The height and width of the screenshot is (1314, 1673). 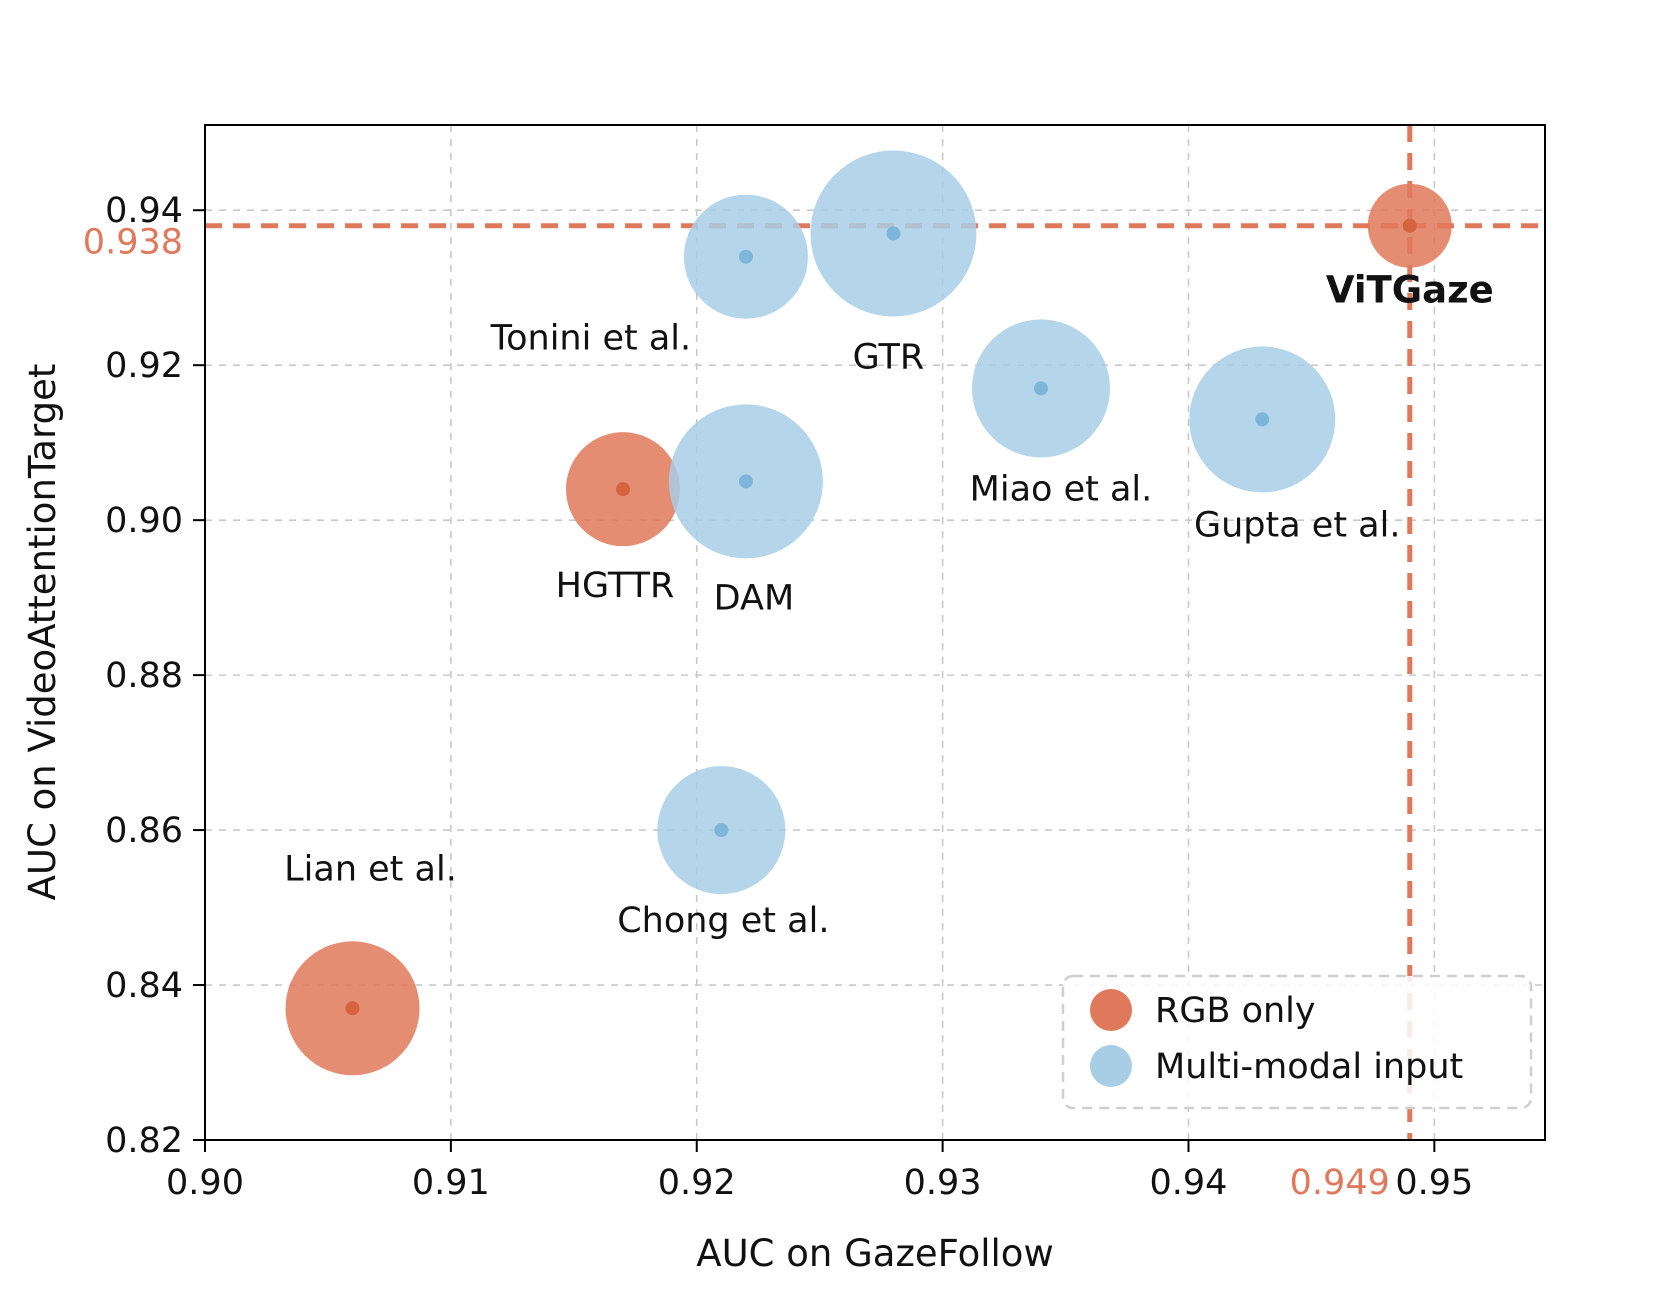 I want to click on x-tick-label: 0.95, so click(x=1434, y=1183).